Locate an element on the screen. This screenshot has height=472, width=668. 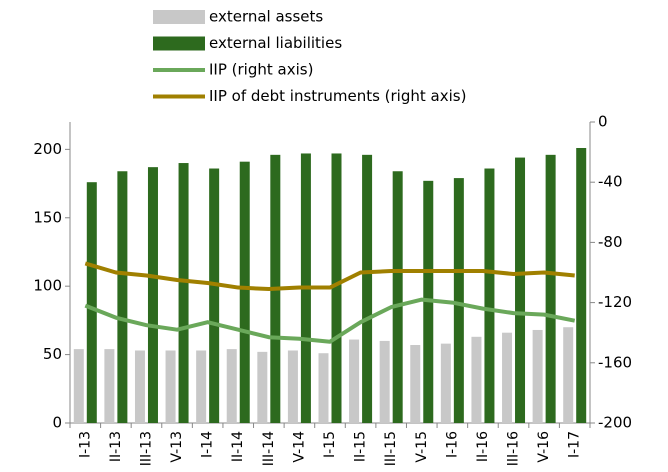
y2-tick-label: -80 is located at coordinates (610, 242).